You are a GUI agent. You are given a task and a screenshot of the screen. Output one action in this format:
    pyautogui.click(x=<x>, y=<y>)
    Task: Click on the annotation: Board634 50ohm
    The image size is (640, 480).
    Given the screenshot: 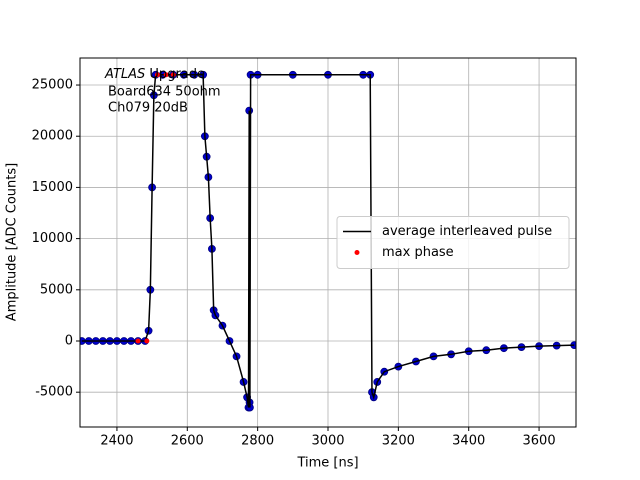 What is the action you would take?
    pyautogui.click(x=164, y=92)
    